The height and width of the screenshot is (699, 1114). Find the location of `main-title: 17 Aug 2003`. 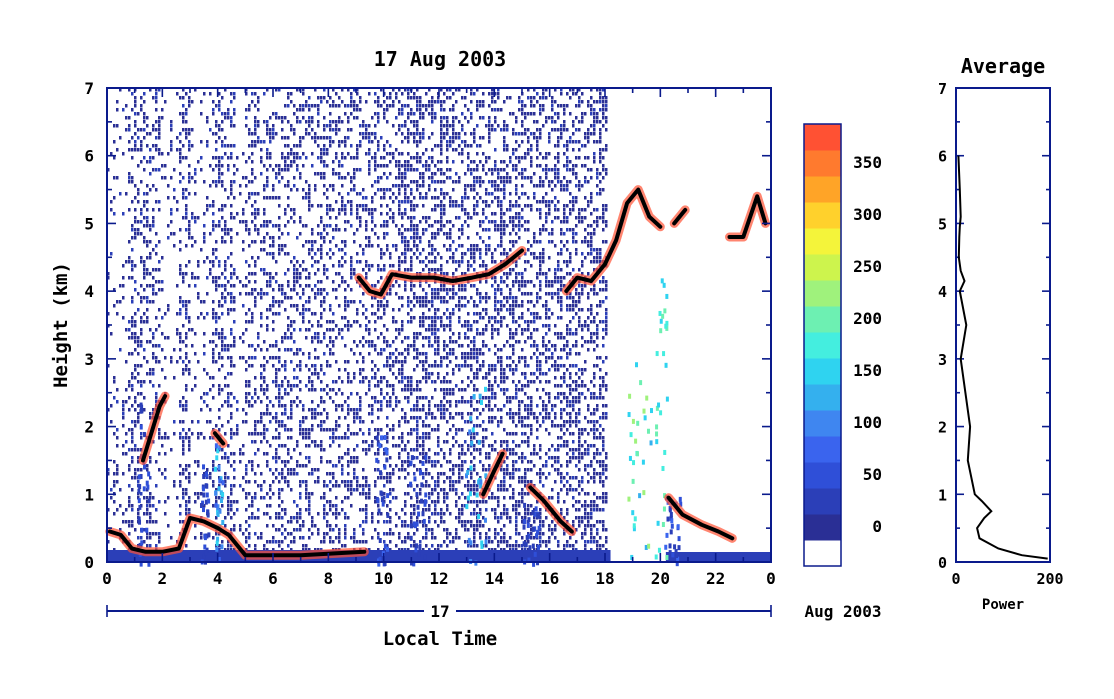

main-title: 17 Aug 2003 is located at coordinates (440, 59).